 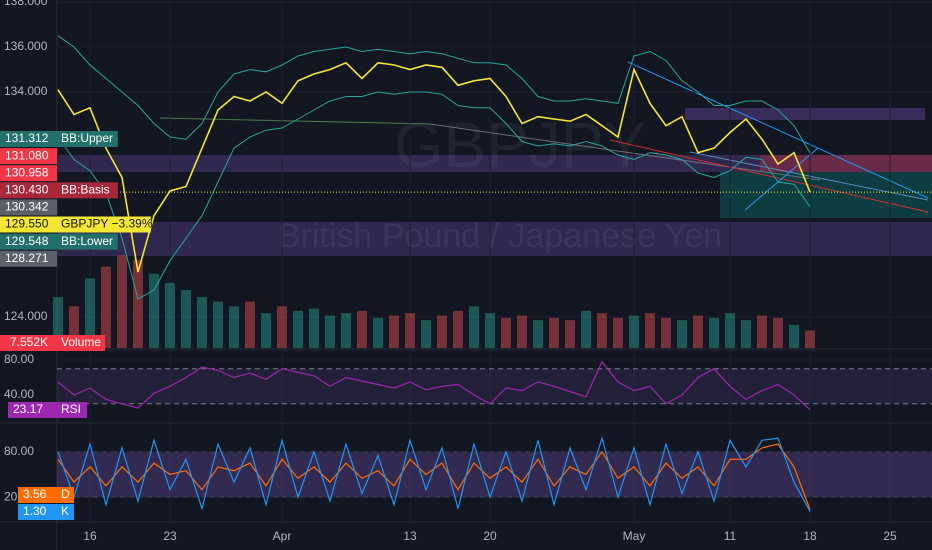 What do you see at coordinates (90, 536) in the screenshot?
I see `x-tick-label: 16` at bounding box center [90, 536].